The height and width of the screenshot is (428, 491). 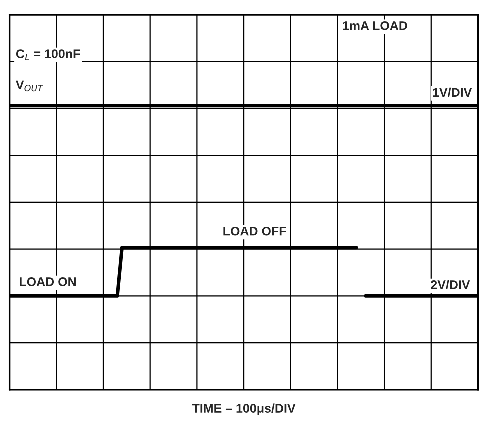 I want to click on x-axis-title: TIME – 100μs/DIV, so click(x=244, y=410).